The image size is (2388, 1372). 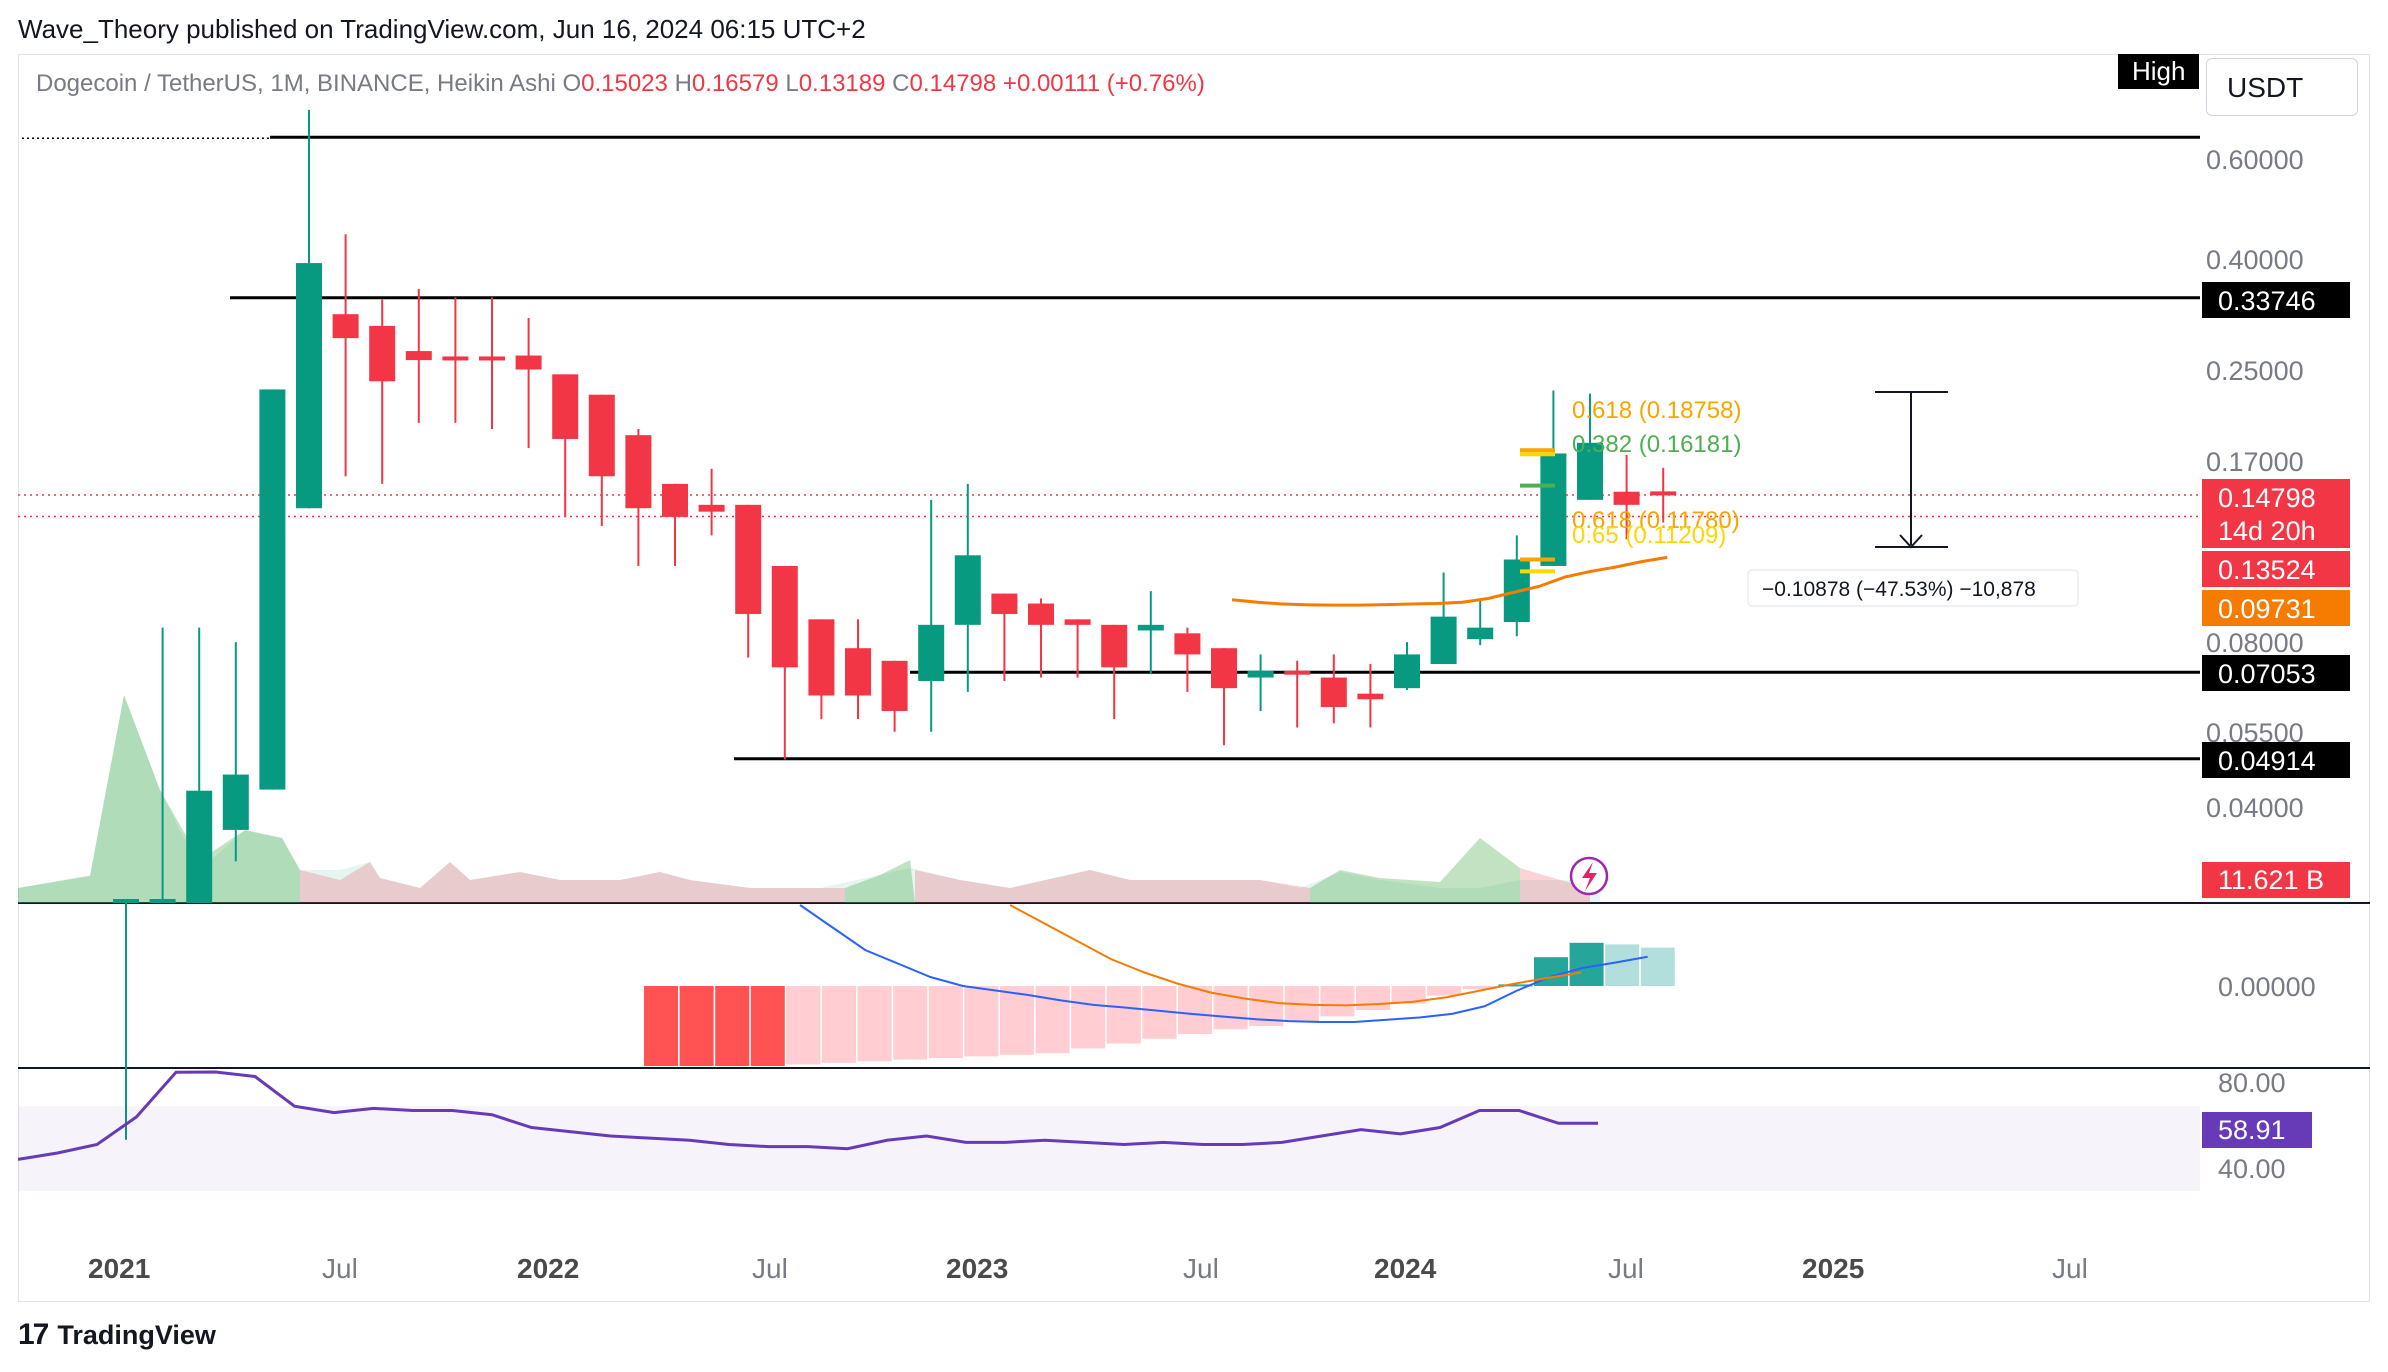 What do you see at coordinates (136, 1334) in the screenshot?
I see `brand-name: TradingView` at bounding box center [136, 1334].